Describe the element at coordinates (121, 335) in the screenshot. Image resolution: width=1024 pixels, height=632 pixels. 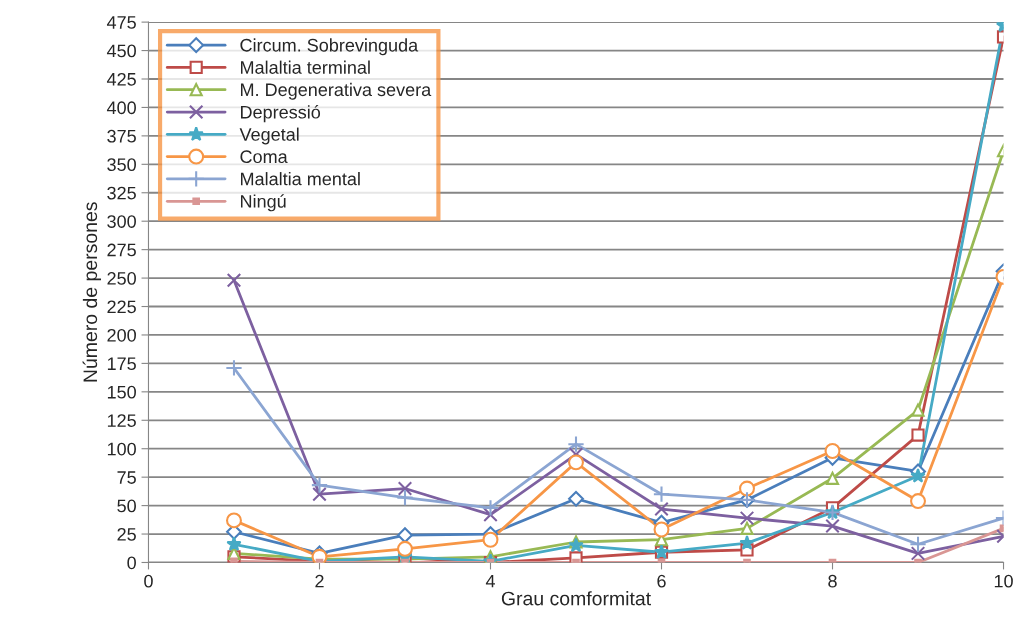
I see `y-tick-label: 200` at that location.